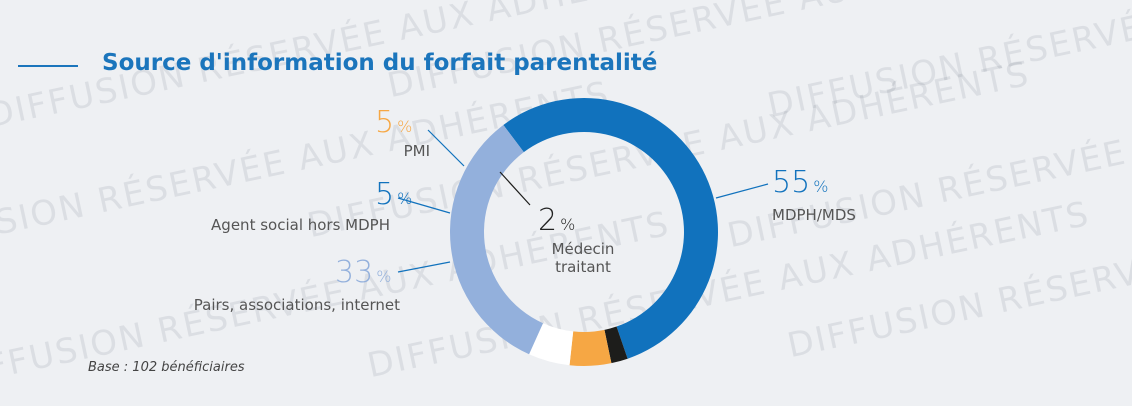  What do you see at coordinates (354, 272) in the screenshot?
I see `value-number: 33` at bounding box center [354, 272].